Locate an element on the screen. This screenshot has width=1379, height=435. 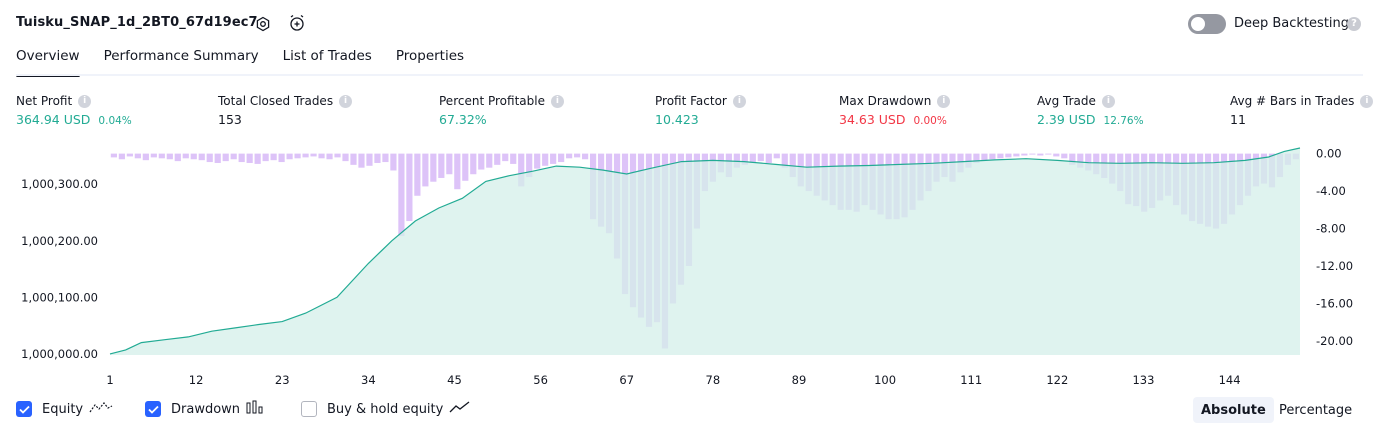
legend-drawdown: Drawdown is located at coordinates (204, 409).